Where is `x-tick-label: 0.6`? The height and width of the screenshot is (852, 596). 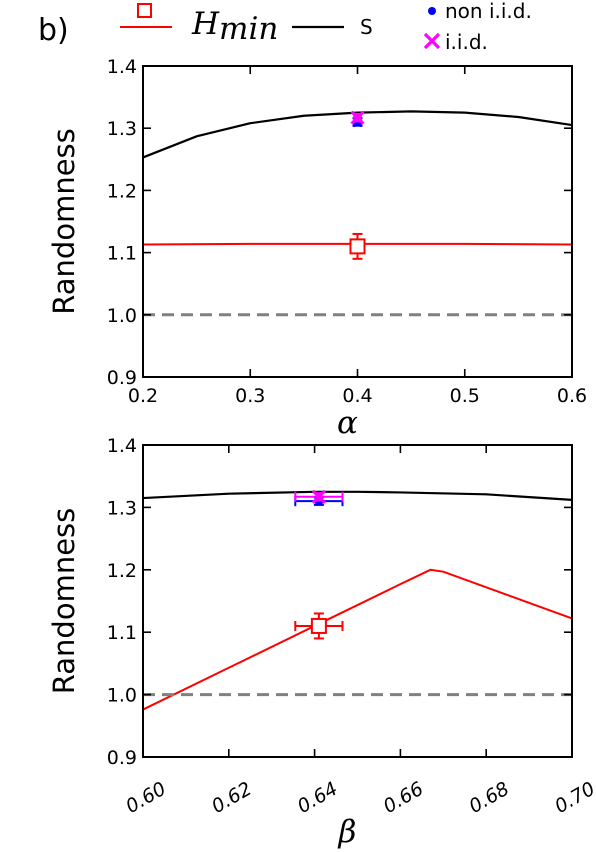 x-tick-label: 0.6 is located at coordinates (572, 396).